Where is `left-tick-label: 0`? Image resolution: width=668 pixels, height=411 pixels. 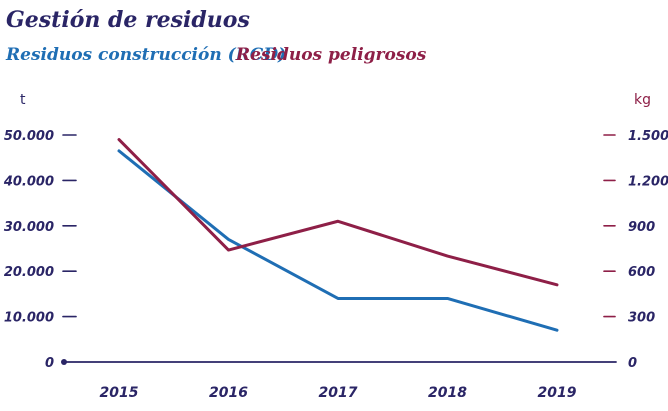
left-tick-label: 0 is located at coordinates (49, 363).